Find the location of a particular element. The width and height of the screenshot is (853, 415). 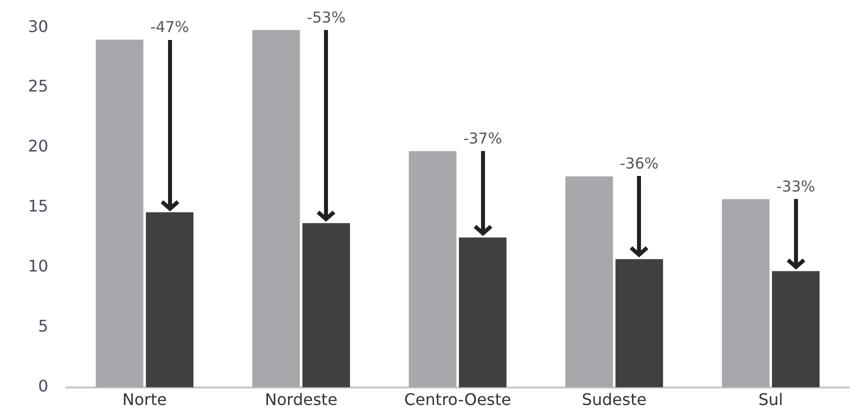

y-tick-label: 0 is located at coordinates (43, 386).